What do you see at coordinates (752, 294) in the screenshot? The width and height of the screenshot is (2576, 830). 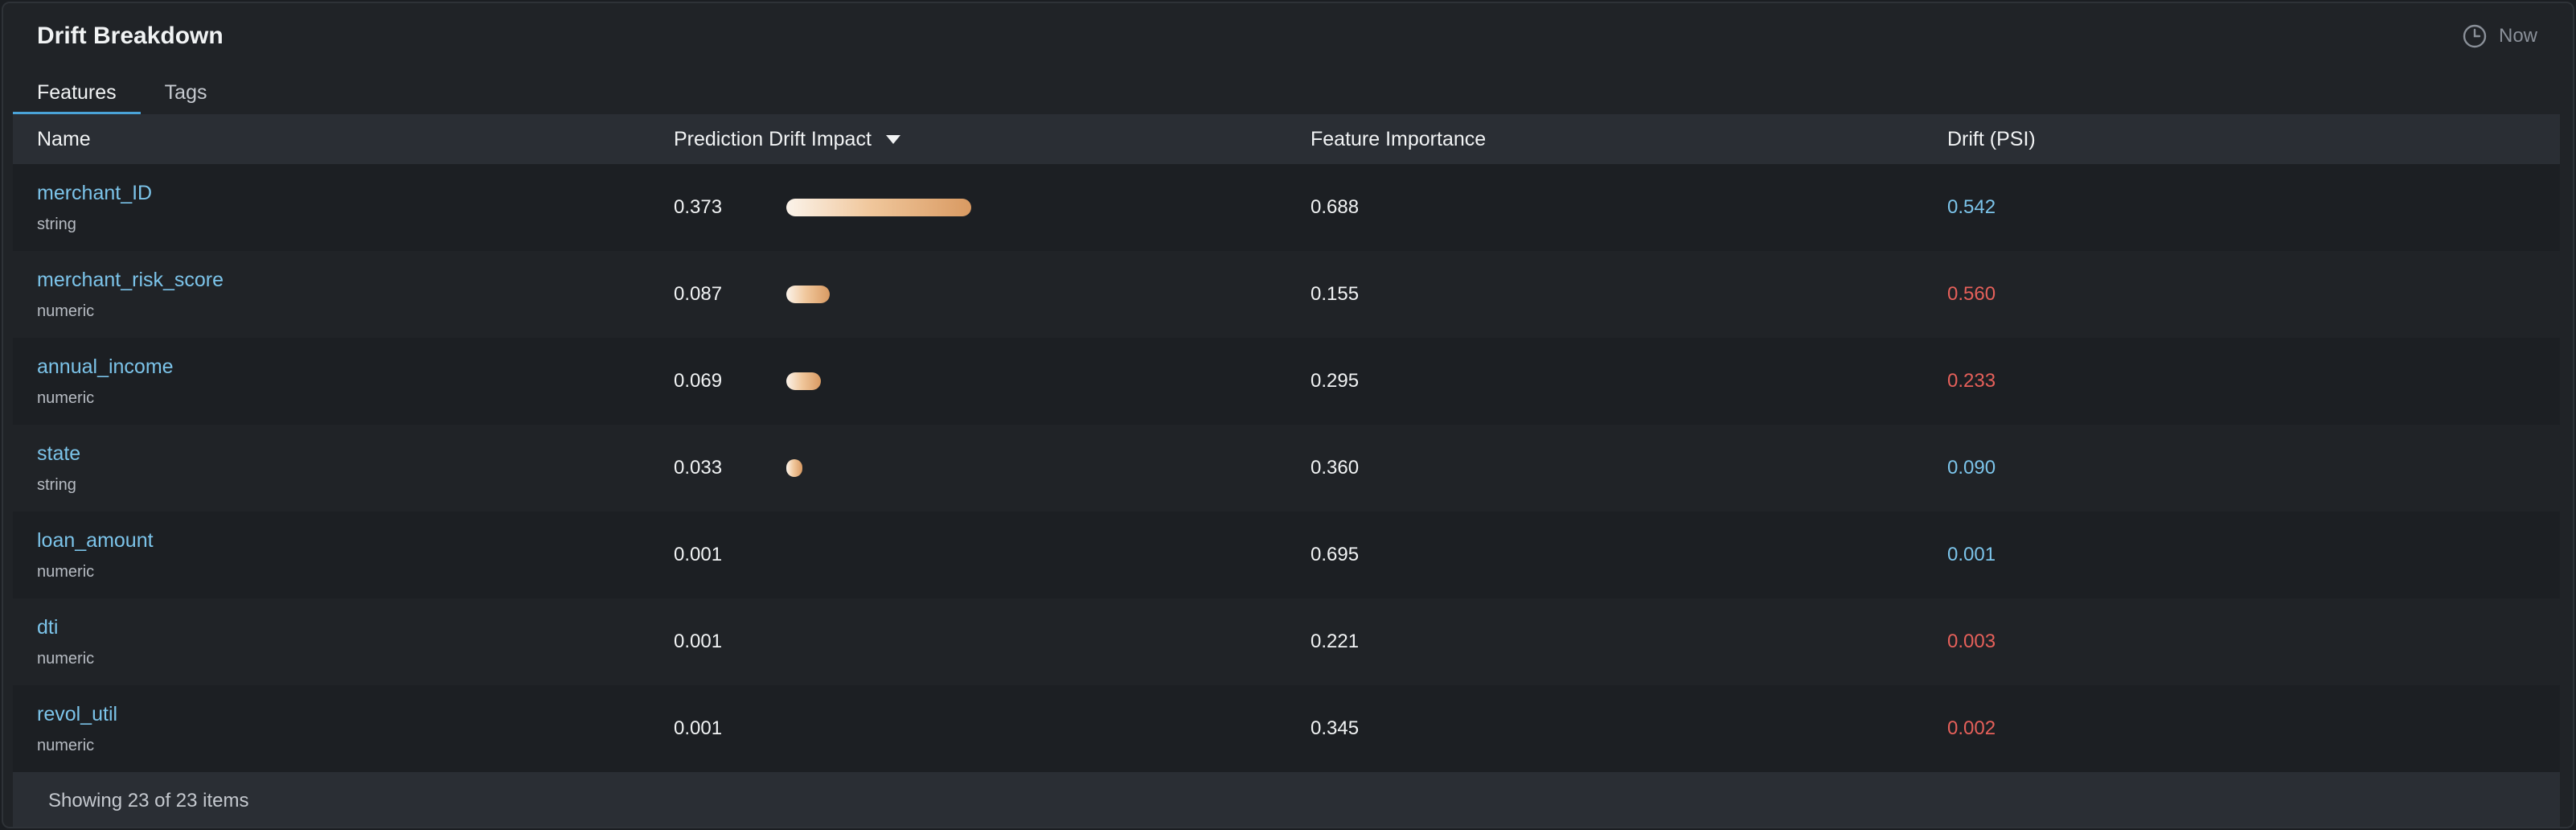 I see `prediction-drift-impact-cell: 0.087` at bounding box center [752, 294].